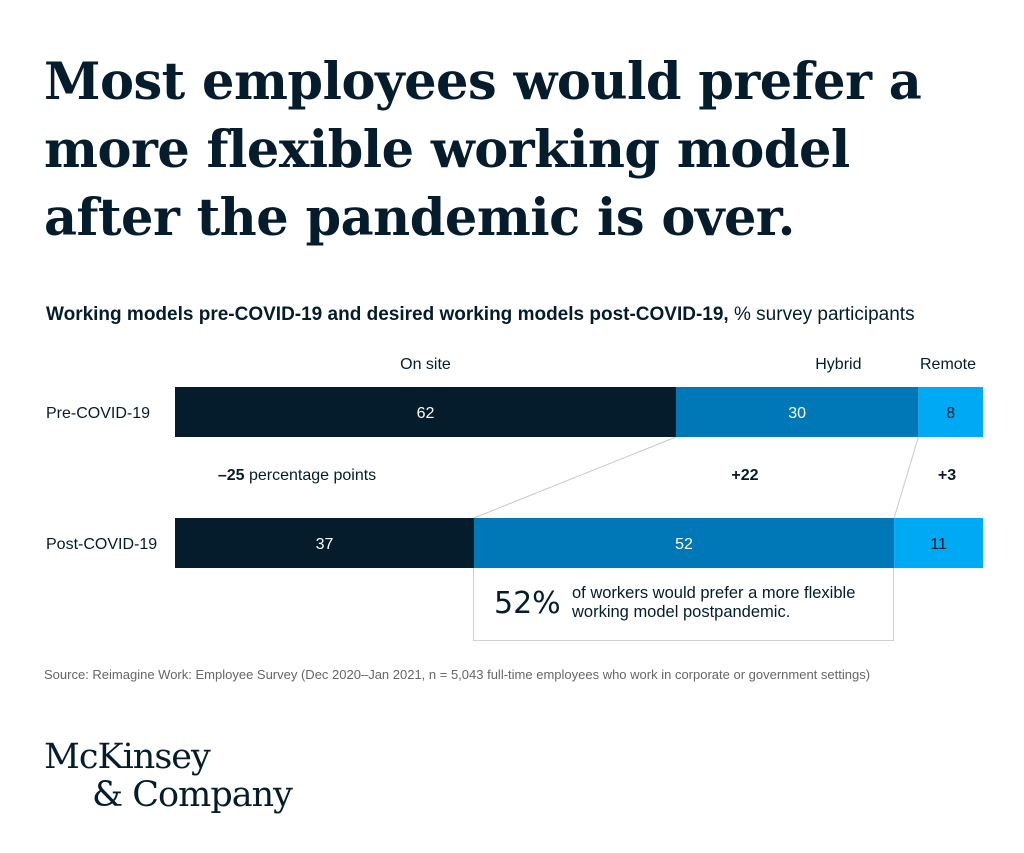 The width and height of the screenshot is (1024, 853). Describe the element at coordinates (838, 364) in the screenshot. I see `legend-hybrid: Hybrid` at that location.